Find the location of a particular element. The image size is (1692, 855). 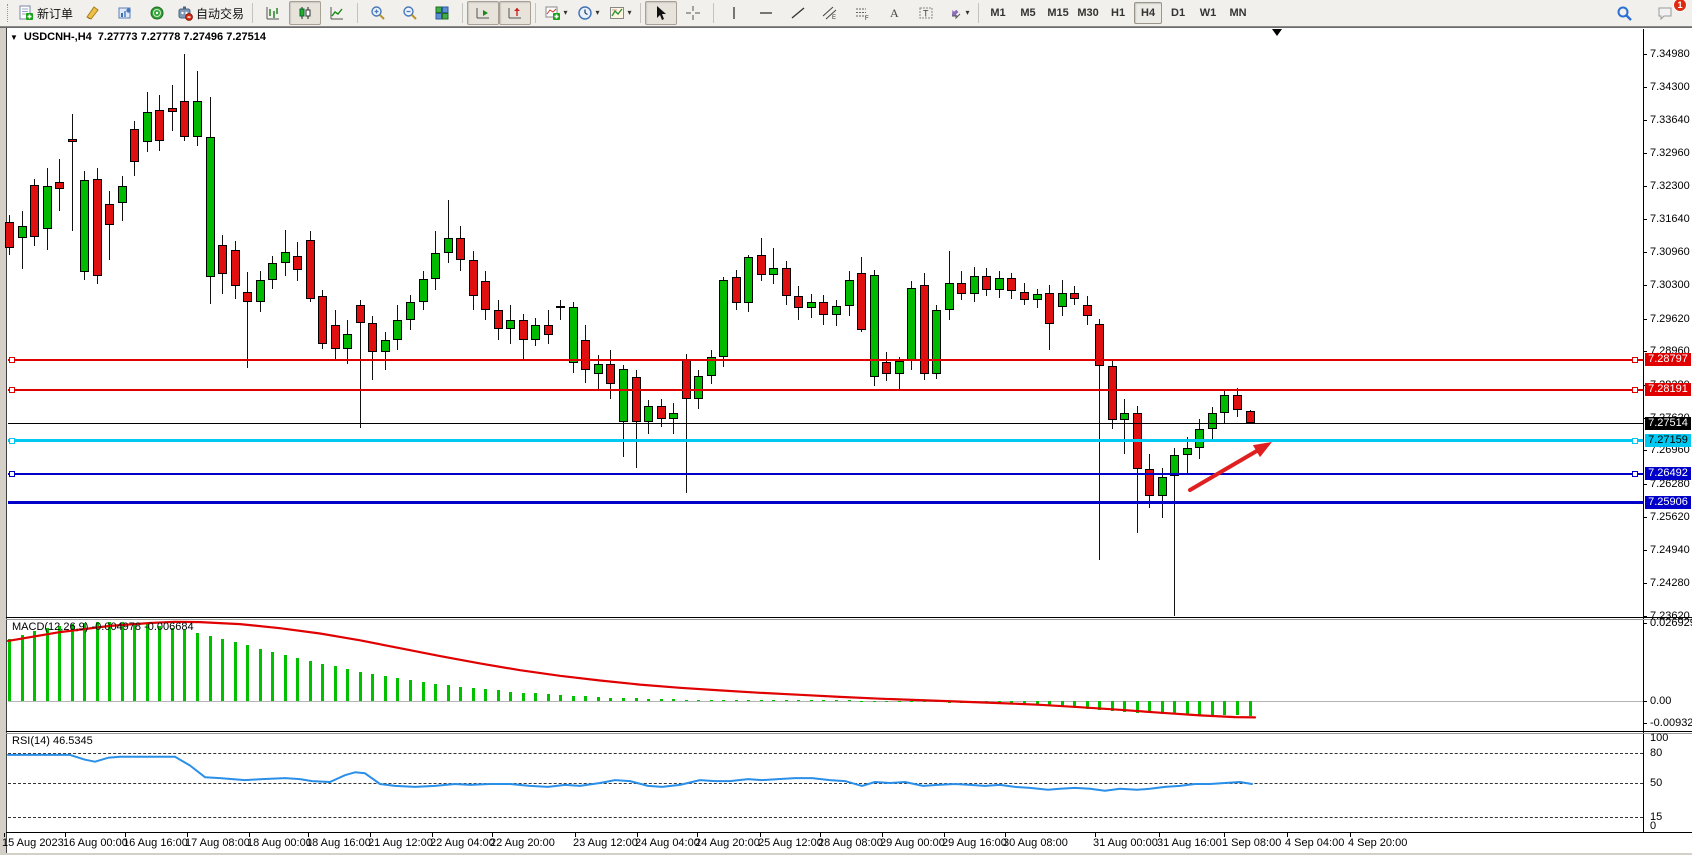

cursor-button is located at coordinates (661, 13).